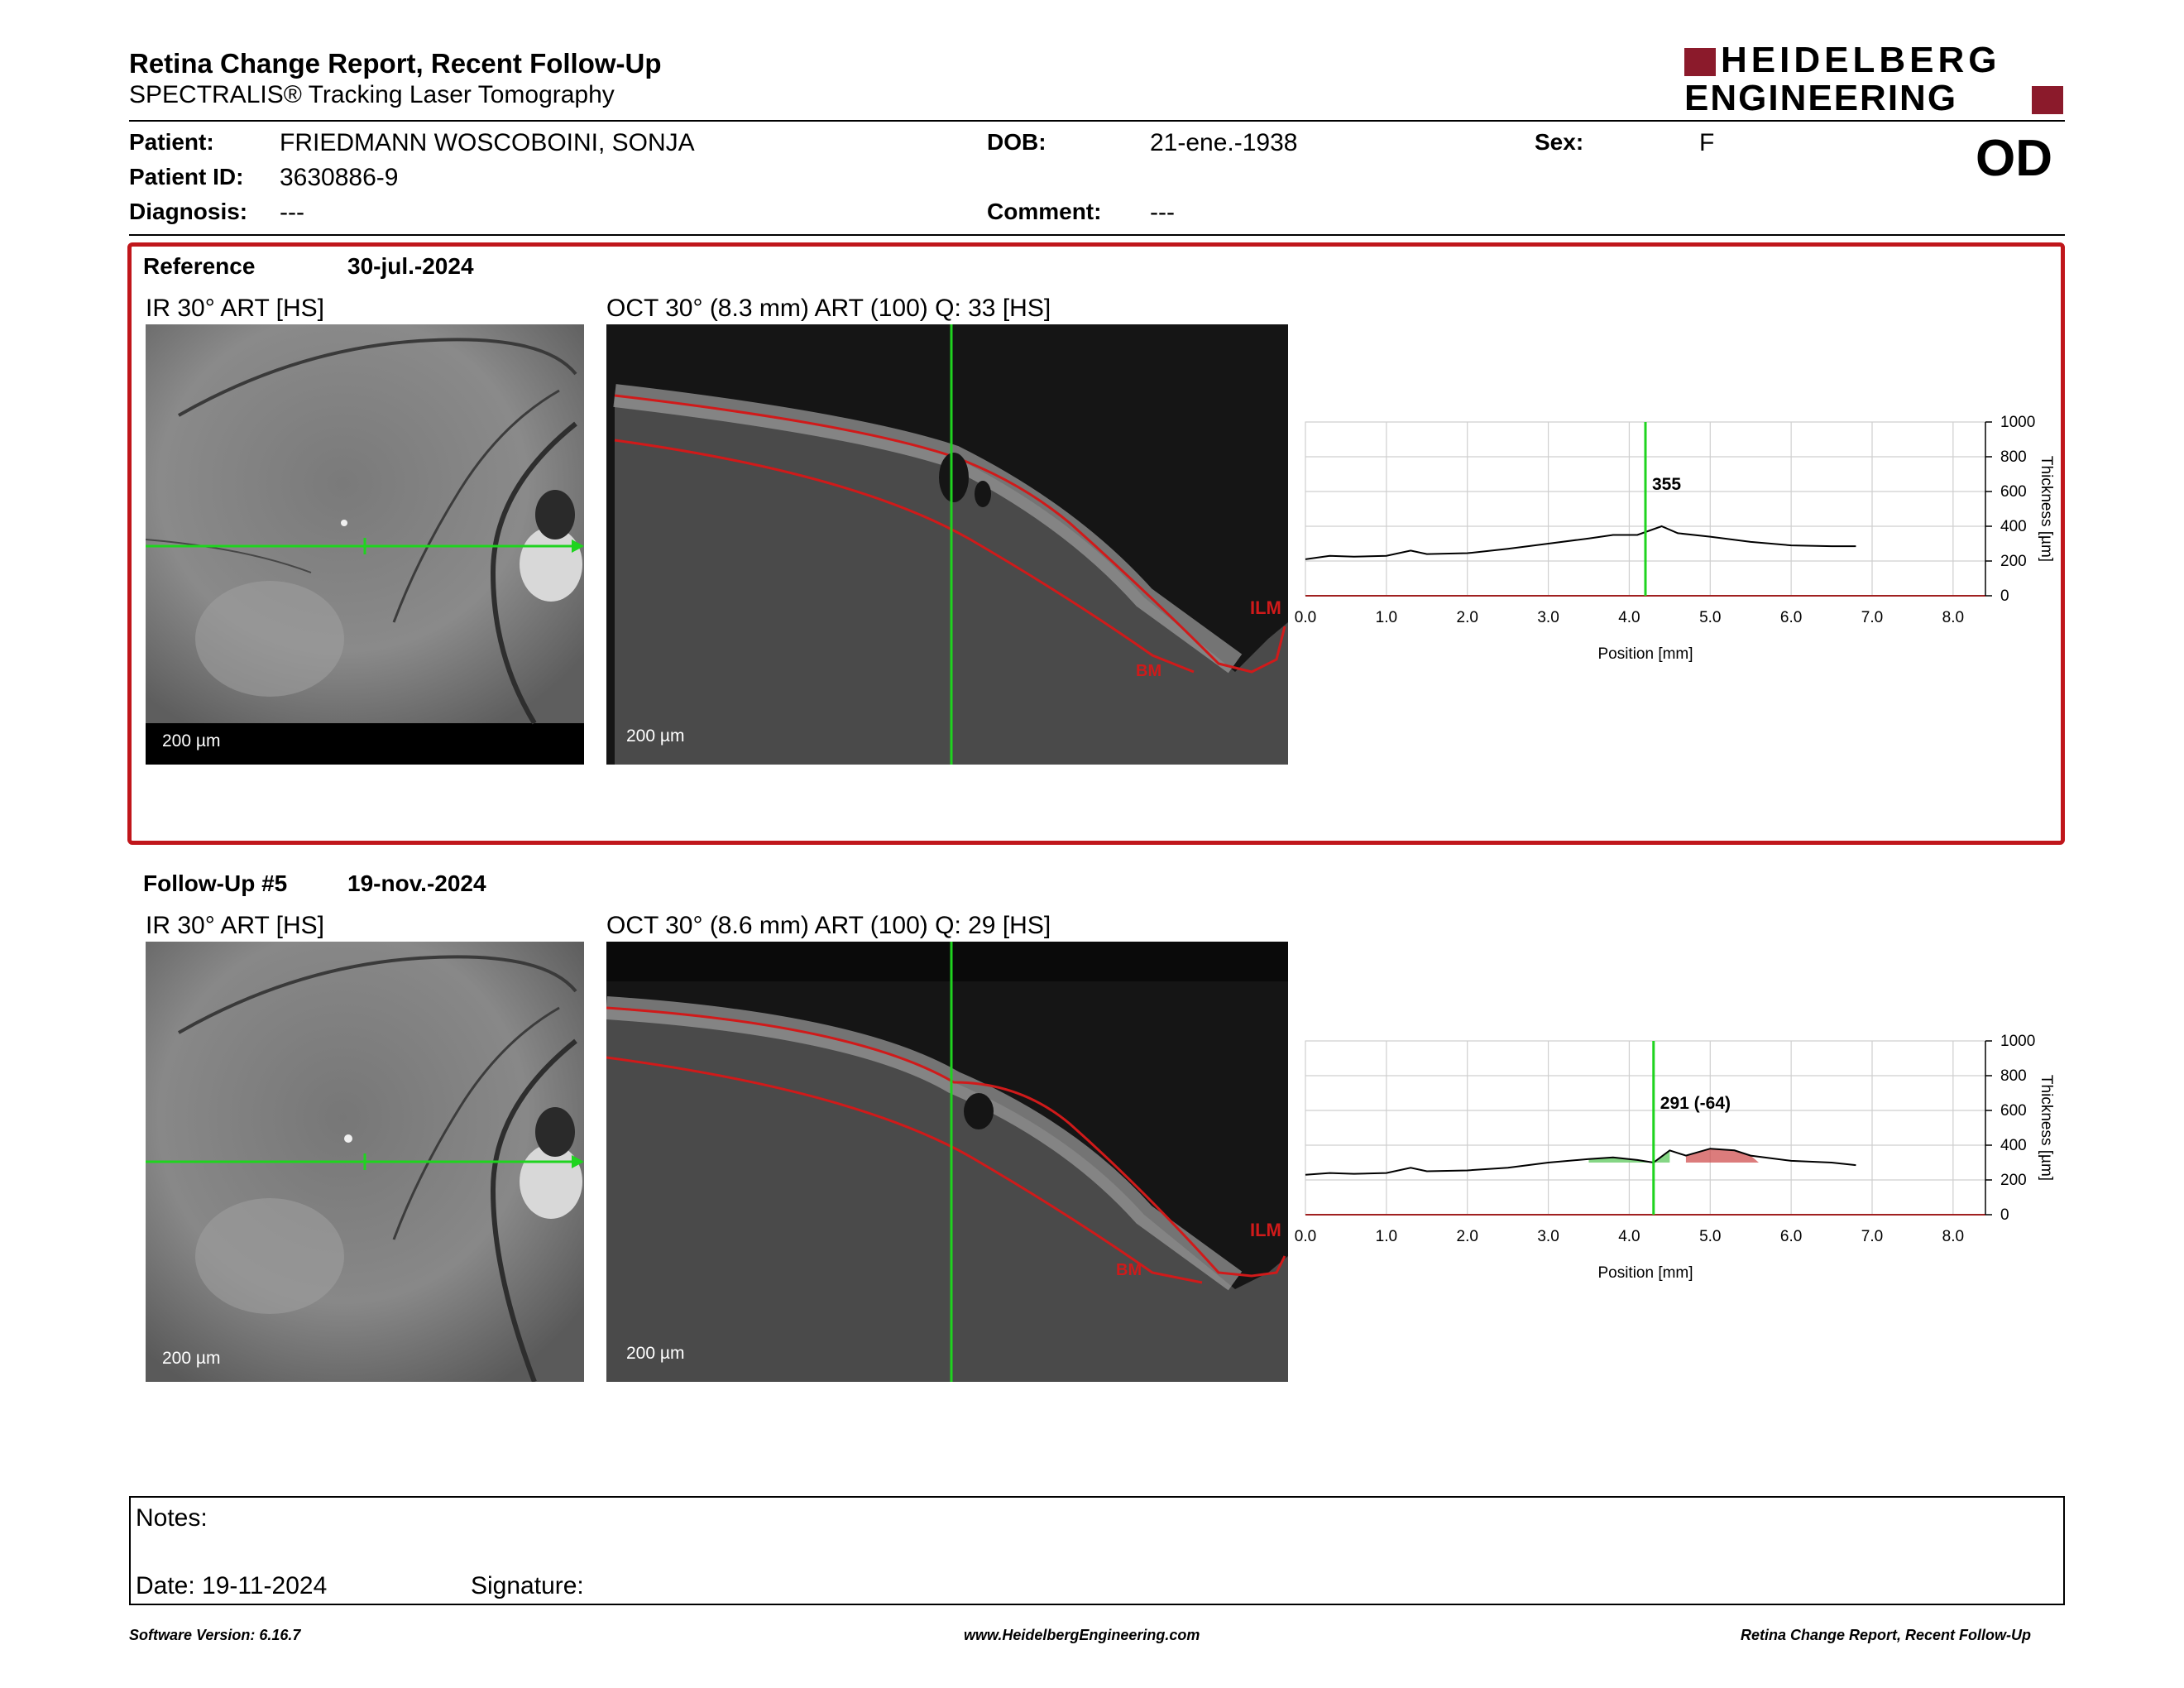 This screenshot has width=2184, height=1688. What do you see at coordinates (828, 308) in the screenshot?
I see `reference-oct-title: OCT 30° (8.3 mm) ART (100) Q: 33 [HS]` at bounding box center [828, 308].